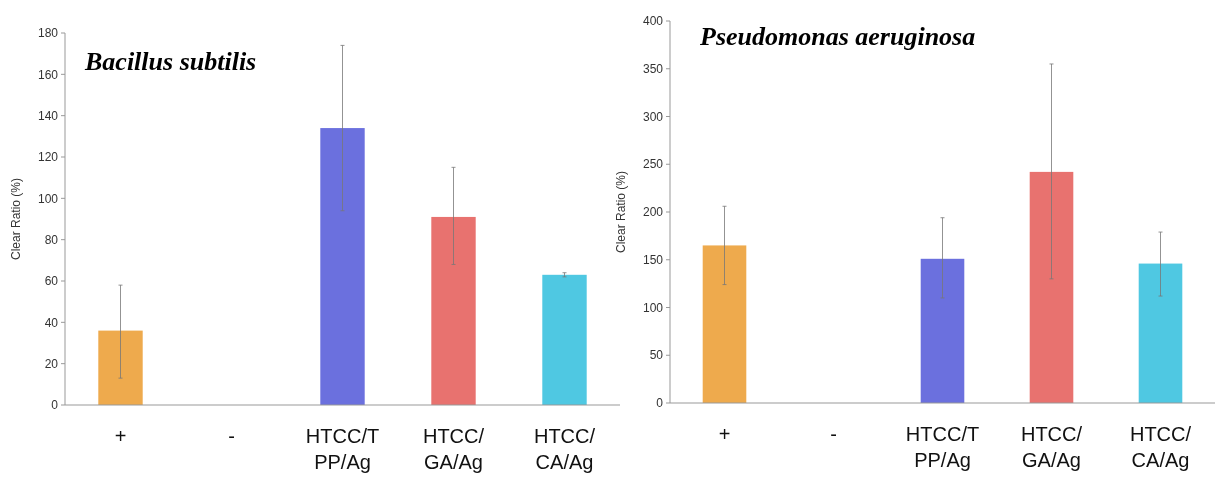 The height and width of the screenshot is (479, 1219). I want to click on chart-title: Pseudomonas aeruginosa, so click(837, 36).